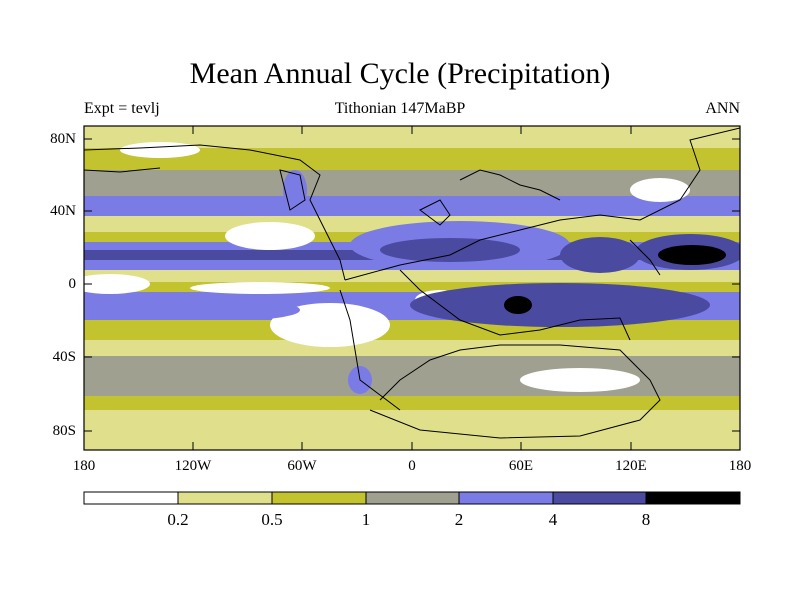  Describe the element at coordinates (722, 108) in the screenshot. I see `season-label: ANN` at that location.